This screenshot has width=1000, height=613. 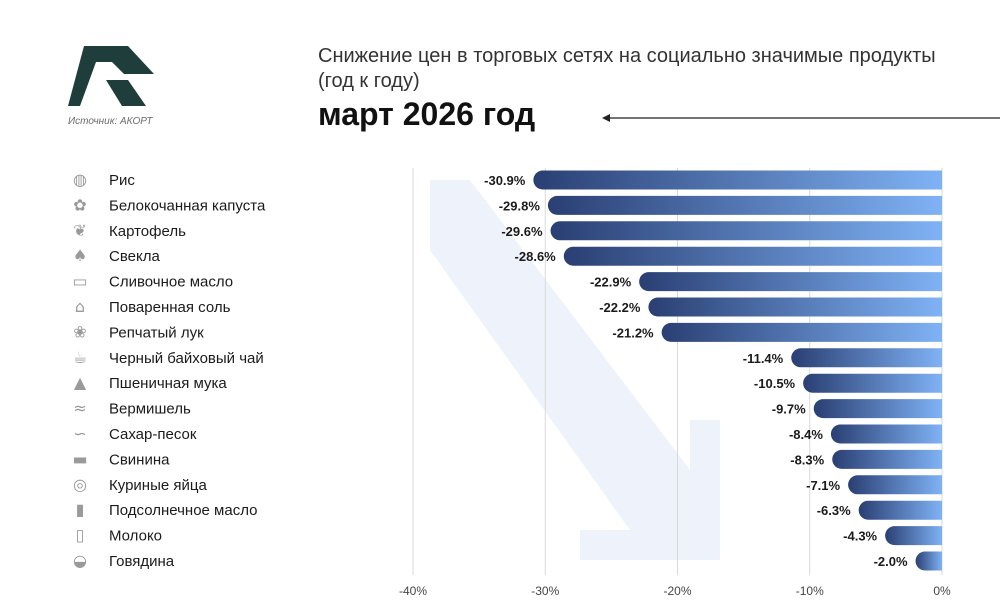 I want to click on x-tick-label: -10%, so click(x=810, y=591).